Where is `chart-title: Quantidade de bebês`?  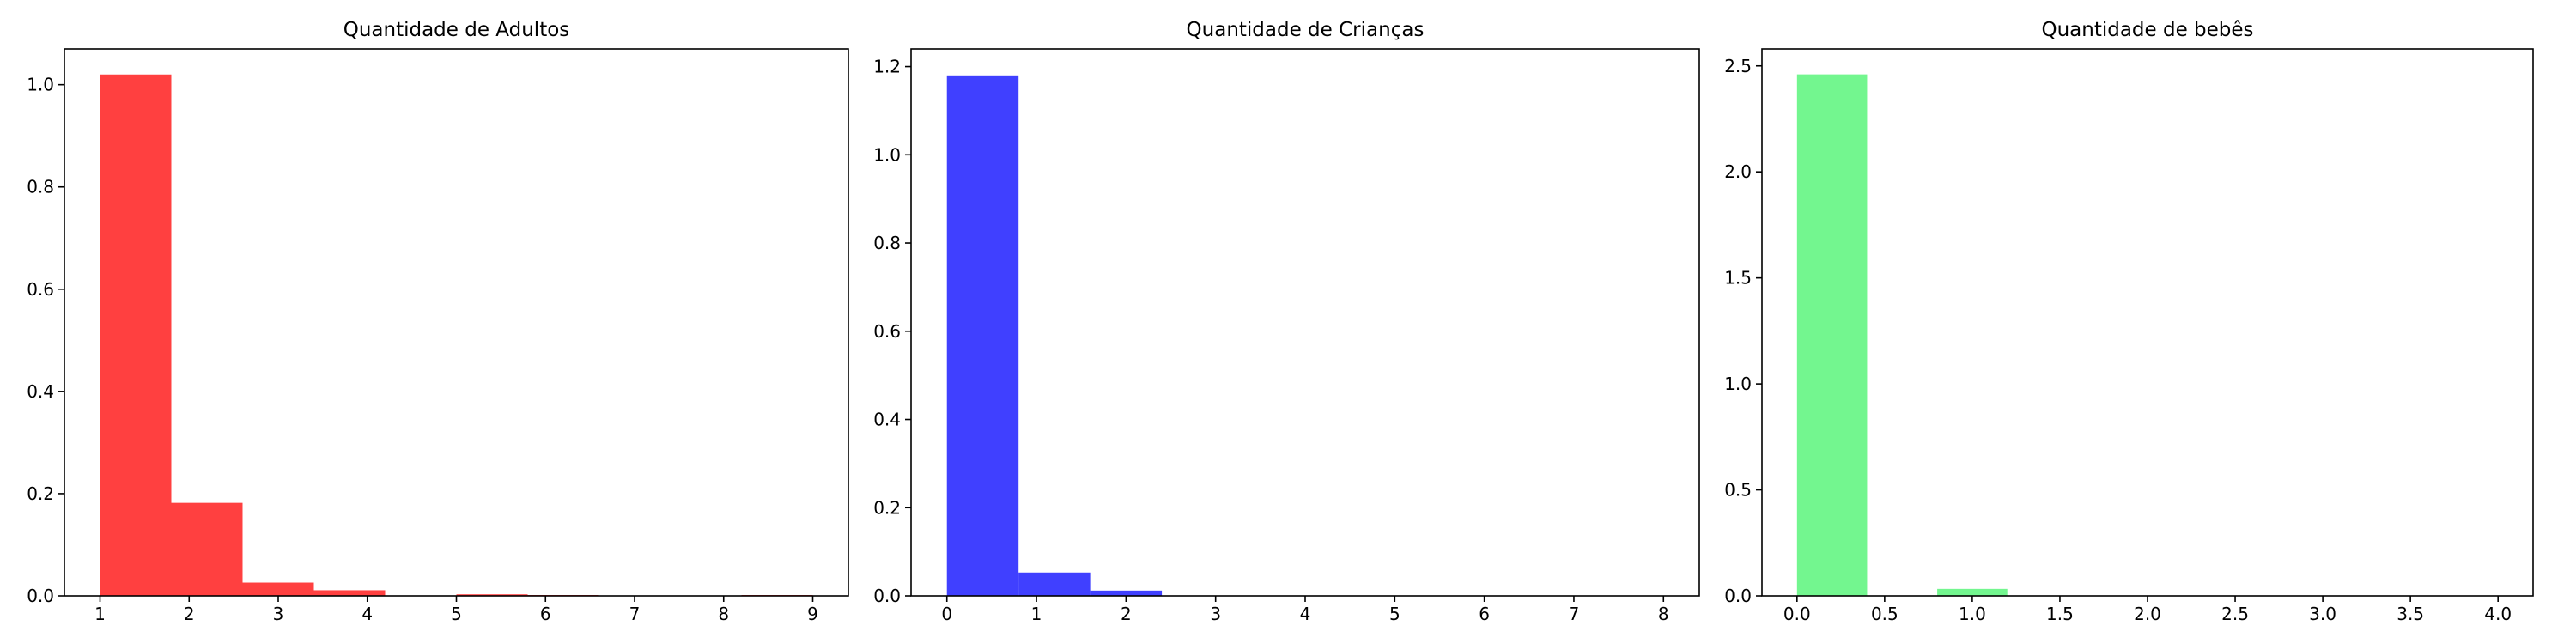
chart-title: Quantidade de bebês is located at coordinates (2147, 30).